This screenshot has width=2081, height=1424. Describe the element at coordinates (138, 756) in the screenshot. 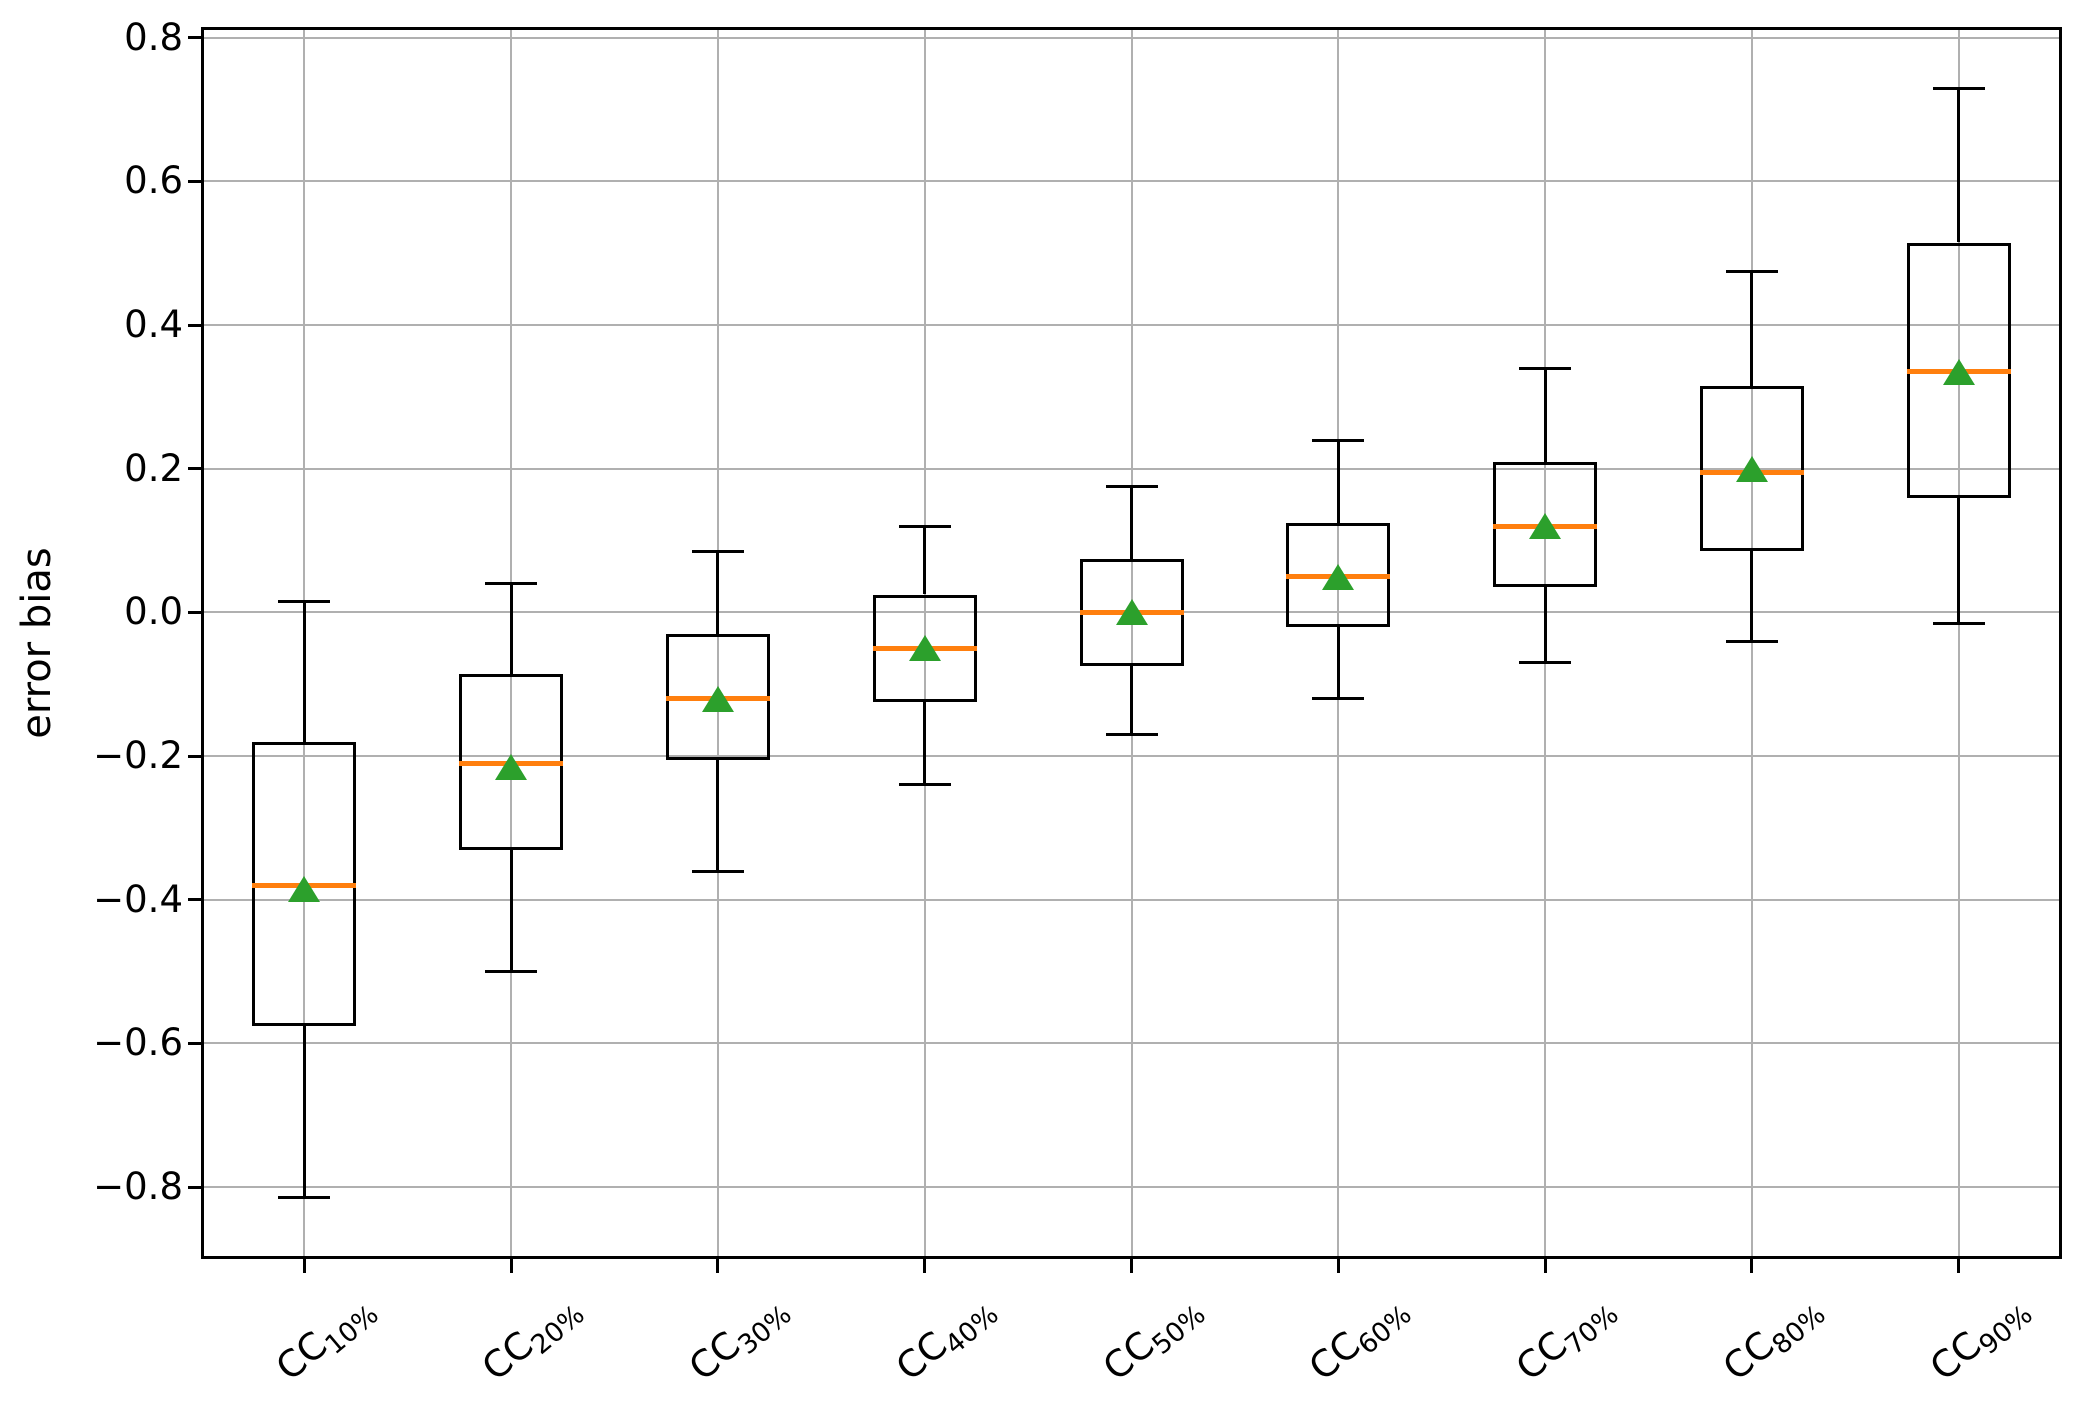

I see `y-tick-label: −0.2` at that location.